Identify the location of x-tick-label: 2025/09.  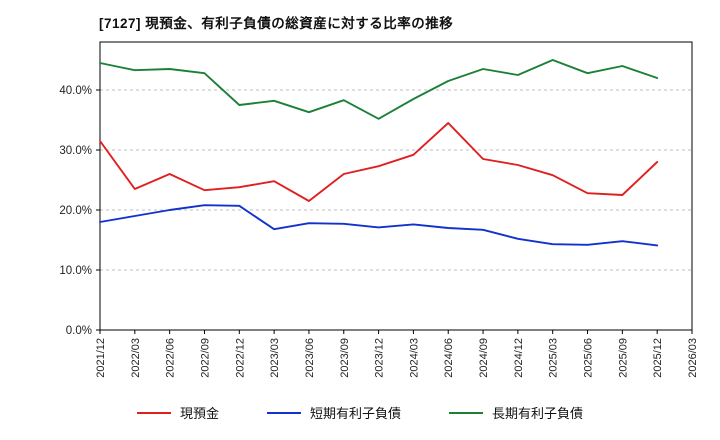
(623, 358).